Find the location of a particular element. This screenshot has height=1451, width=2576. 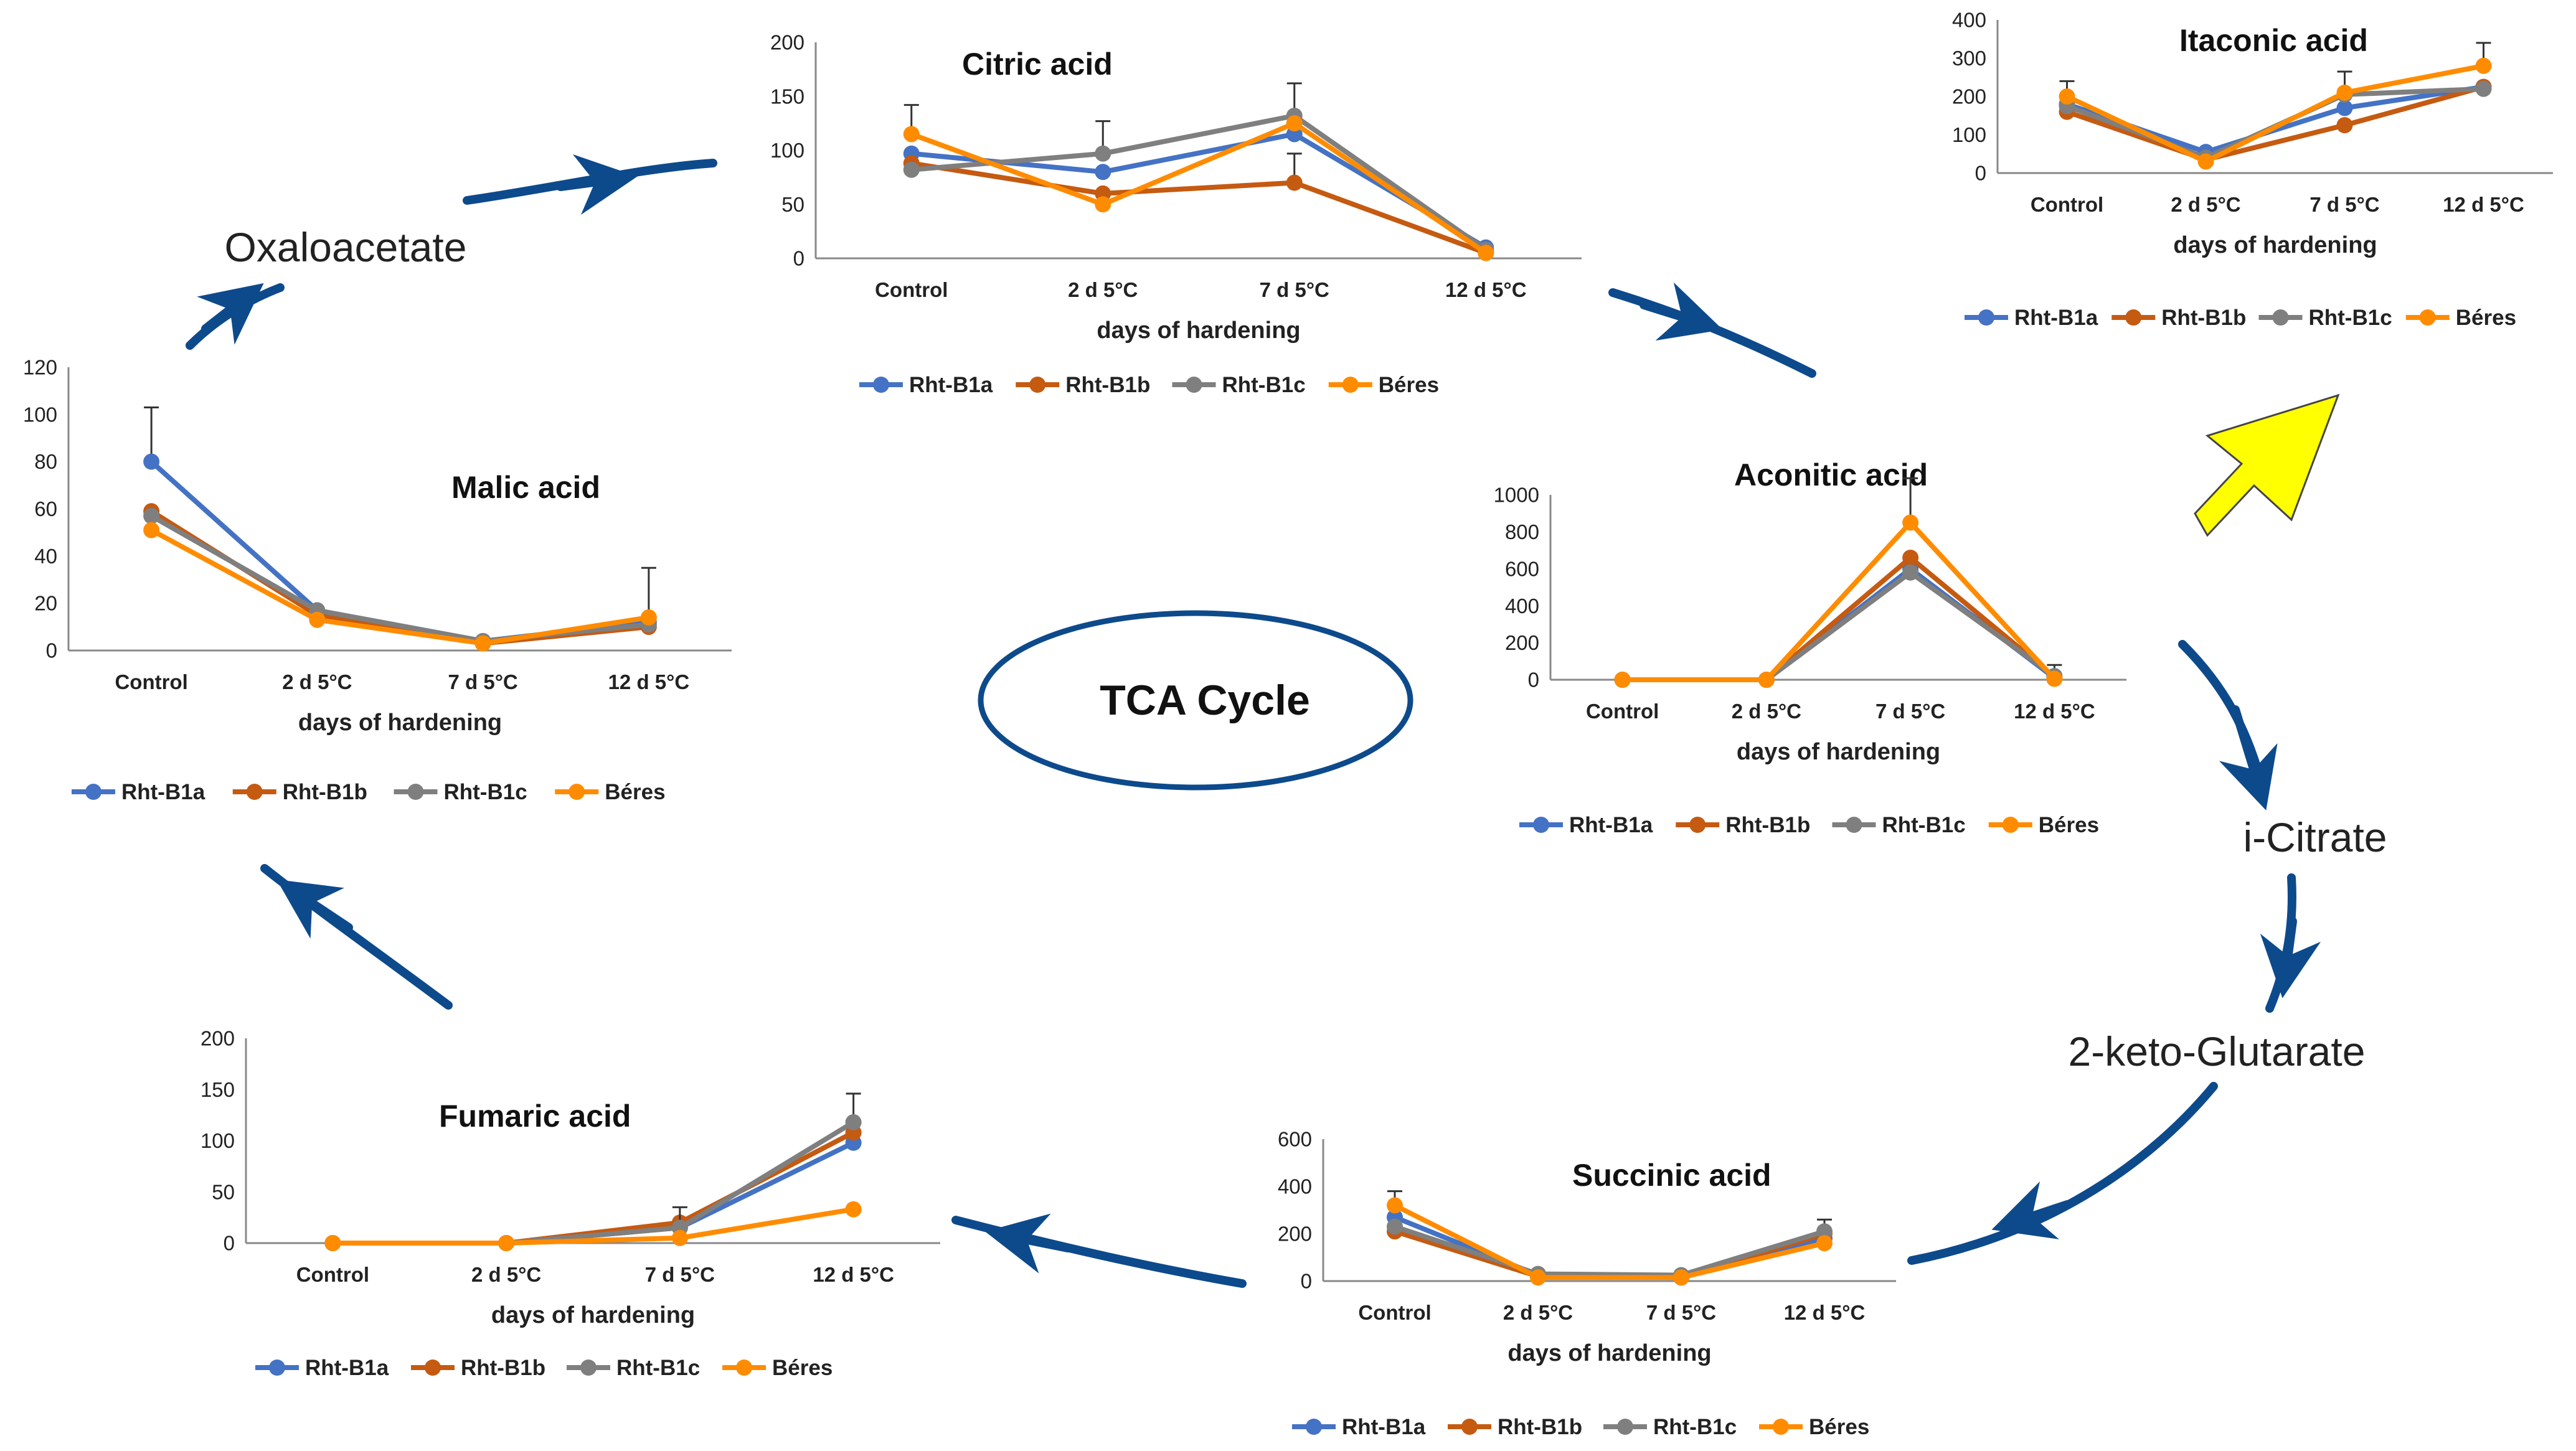

y-tick-label: 400 is located at coordinates (1969, 20).